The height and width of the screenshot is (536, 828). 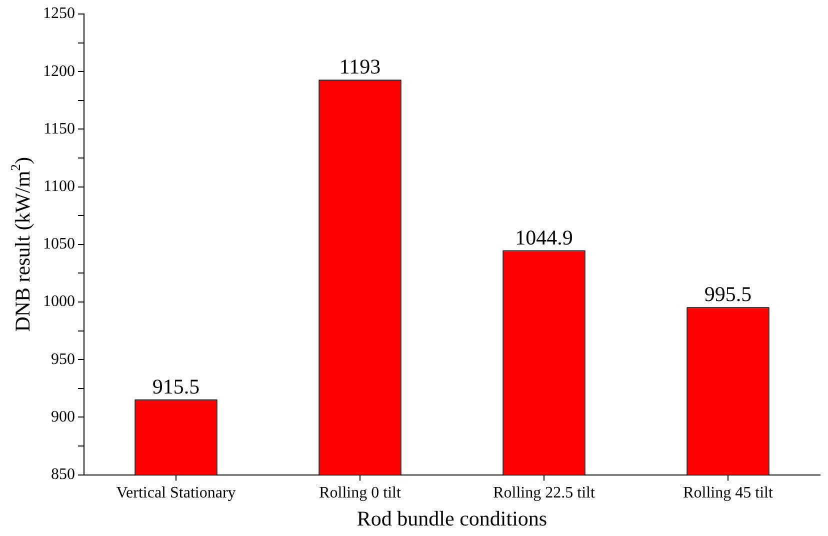 What do you see at coordinates (59, 187) in the screenshot?
I see `y-tick-label: 1100` at bounding box center [59, 187].